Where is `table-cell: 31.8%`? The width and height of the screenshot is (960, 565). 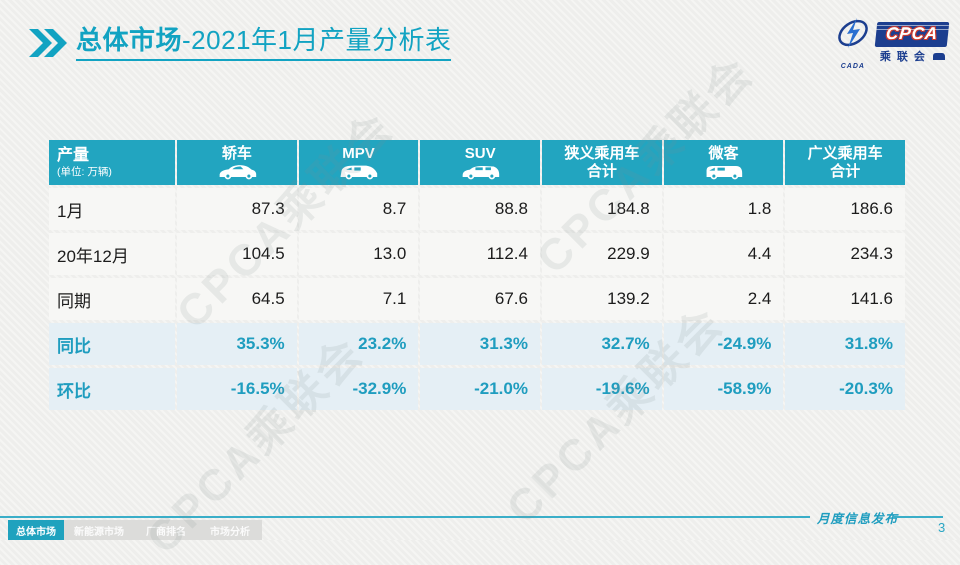 table-cell: 31.8% is located at coordinates (845, 344).